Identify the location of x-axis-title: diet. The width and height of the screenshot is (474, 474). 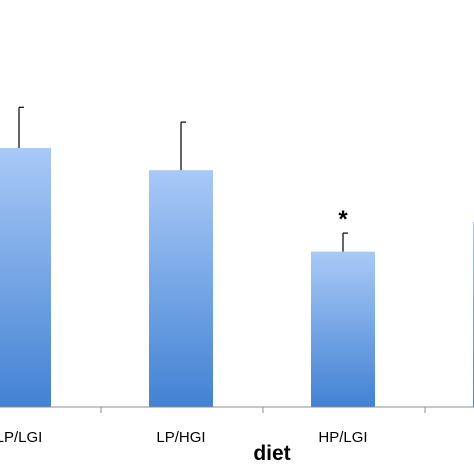
(271, 453).